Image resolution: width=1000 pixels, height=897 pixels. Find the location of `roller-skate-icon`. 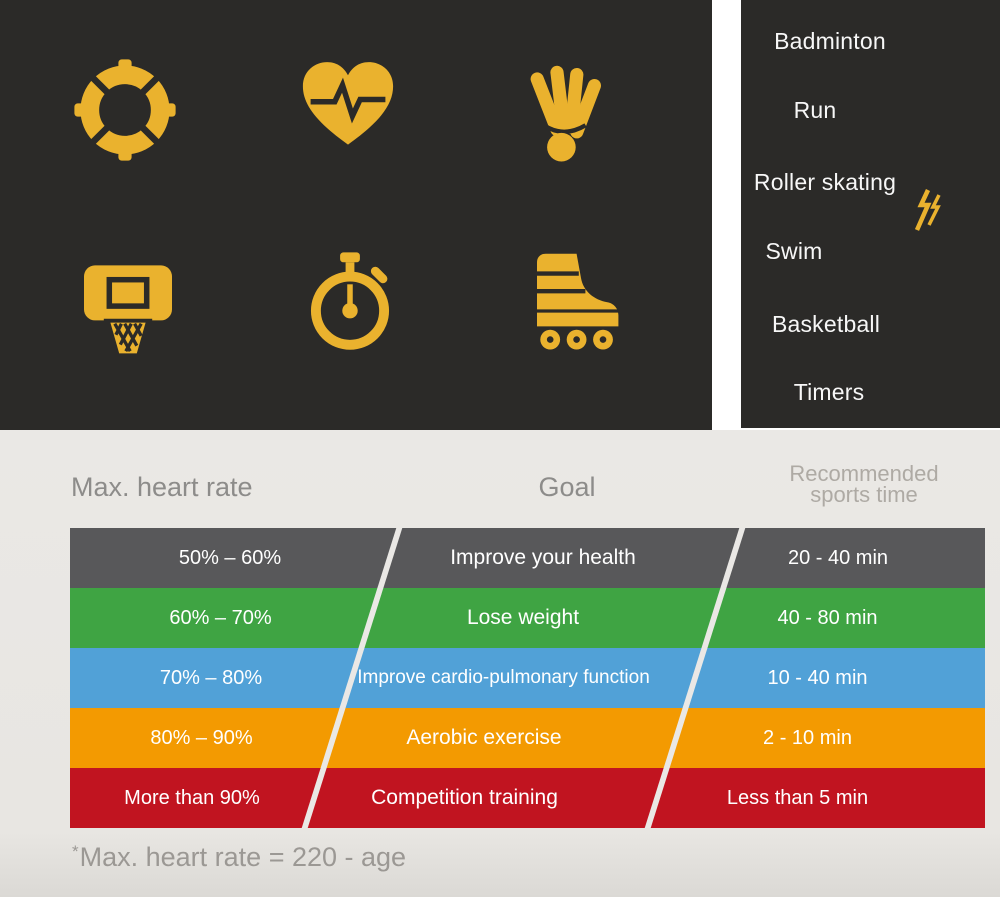

roller-skate-icon is located at coordinates (578, 301).